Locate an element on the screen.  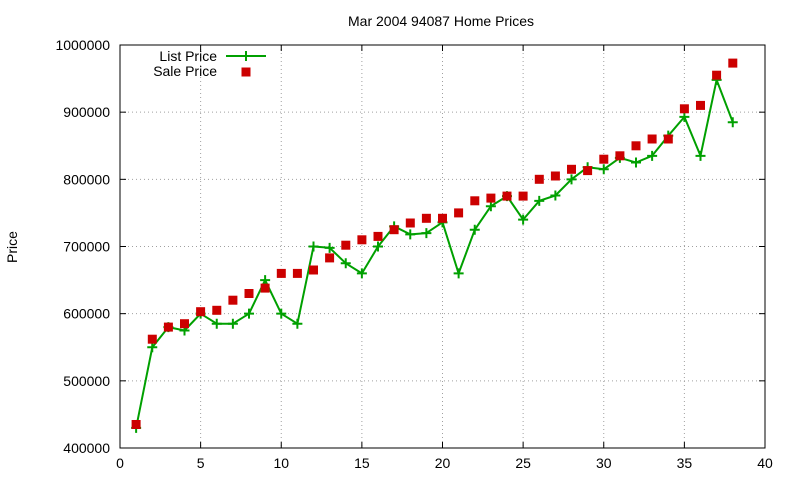
legend-label-sale-price: Sale Price is located at coordinates (185, 71).